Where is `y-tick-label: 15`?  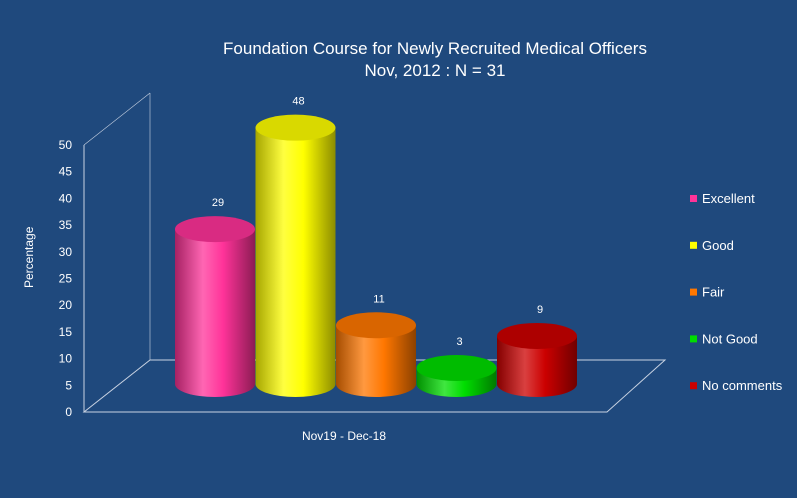
y-tick-label: 15 is located at coordinates (66, 332).